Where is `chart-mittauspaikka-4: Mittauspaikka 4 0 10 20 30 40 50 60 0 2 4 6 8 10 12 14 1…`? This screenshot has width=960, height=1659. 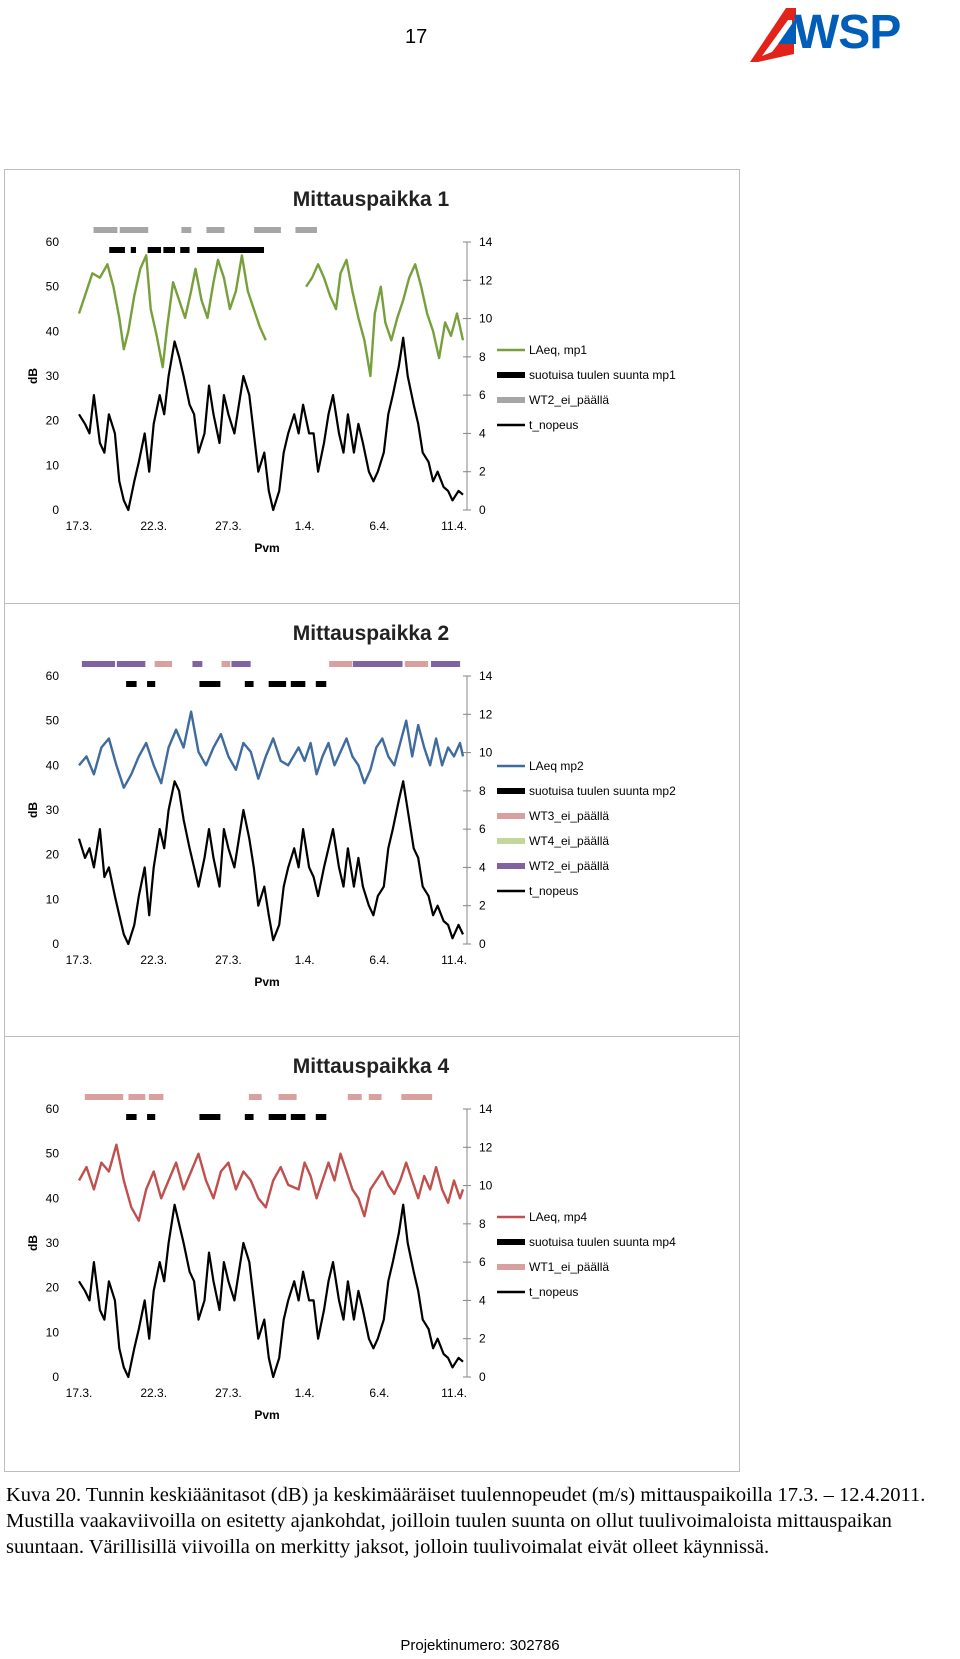 chart-mittauspaikka-4: Mittauspaikka 4 0 10 20 30 40 50 60 0 2 4 6 8 10 12 14 1… is located at coordinates (351, 1238).